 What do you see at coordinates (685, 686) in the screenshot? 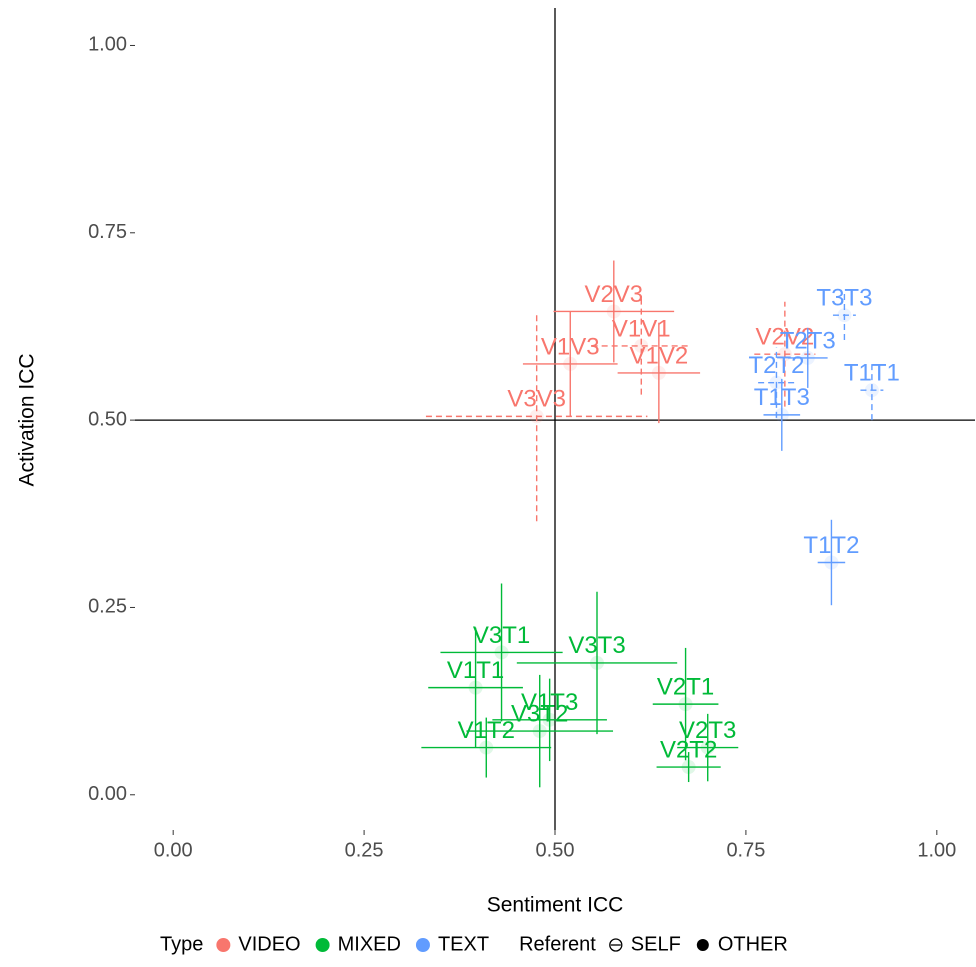
I see `point-label: V2T1` at bounding box center [685, 686].